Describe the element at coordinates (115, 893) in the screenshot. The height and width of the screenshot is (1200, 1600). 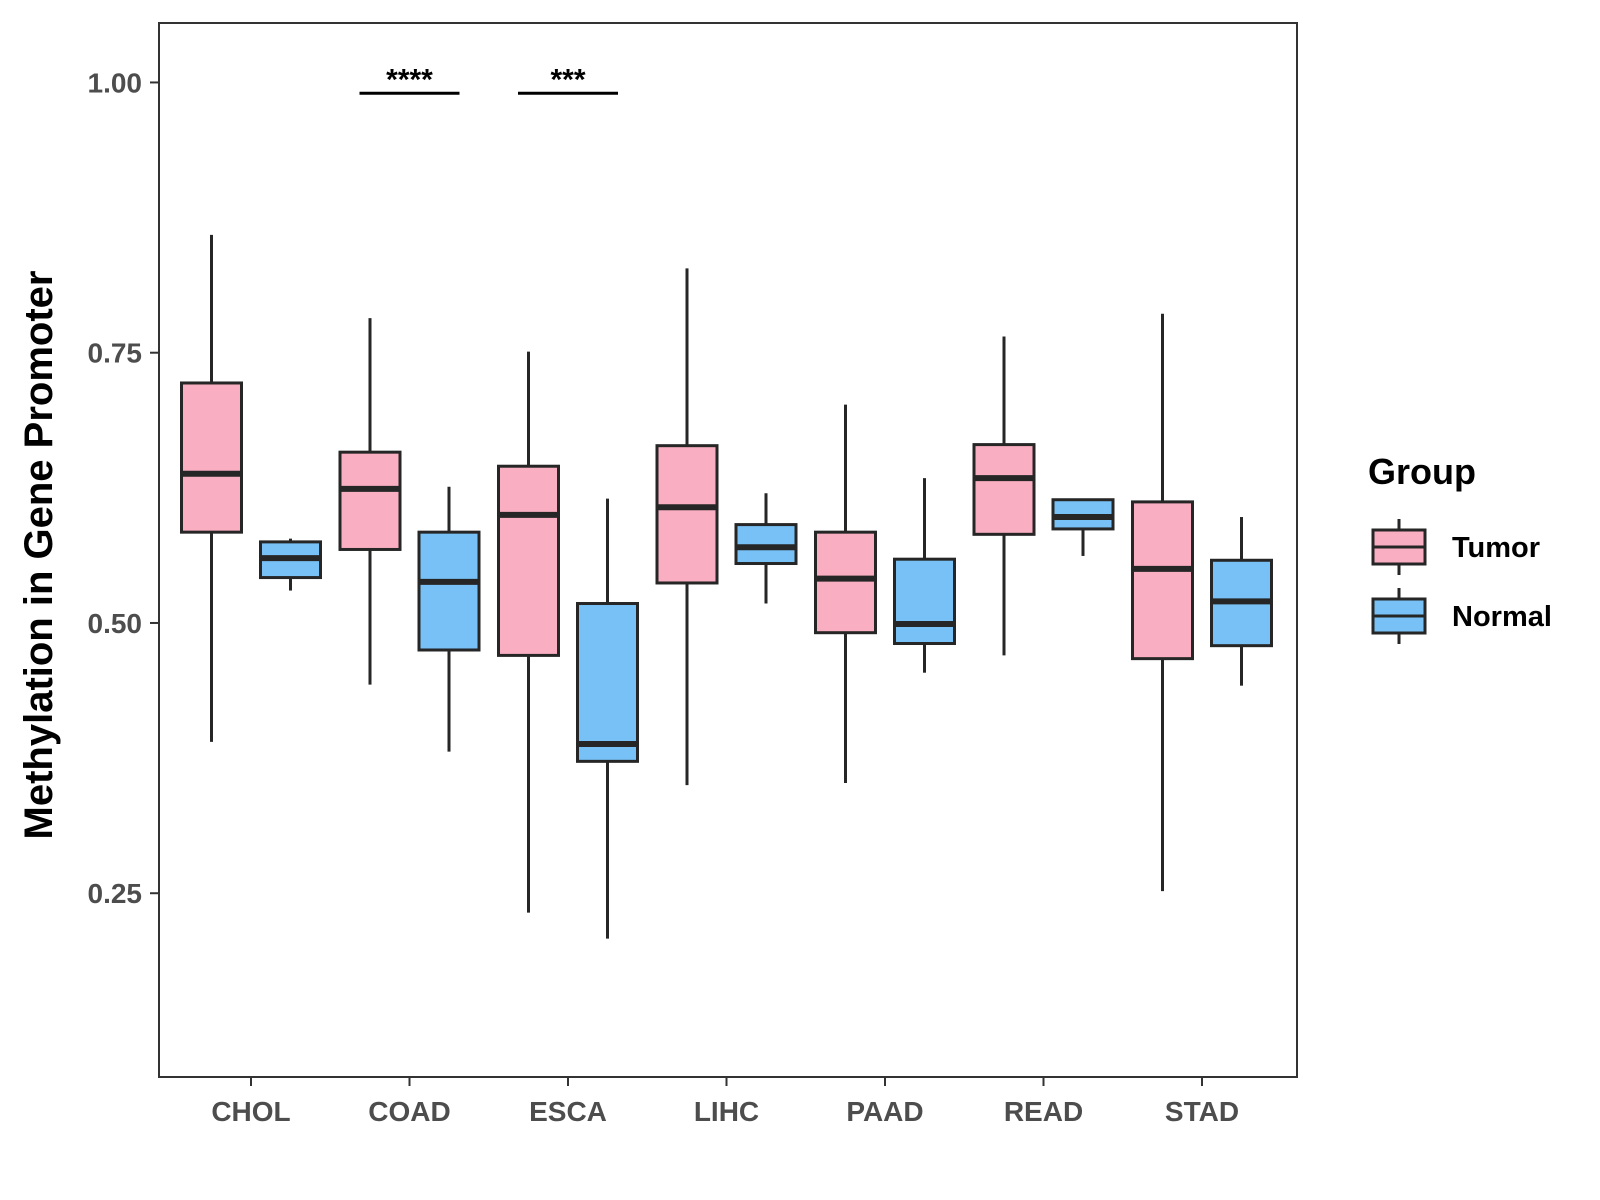
I see `y-tick-label: 0.25` at that location.